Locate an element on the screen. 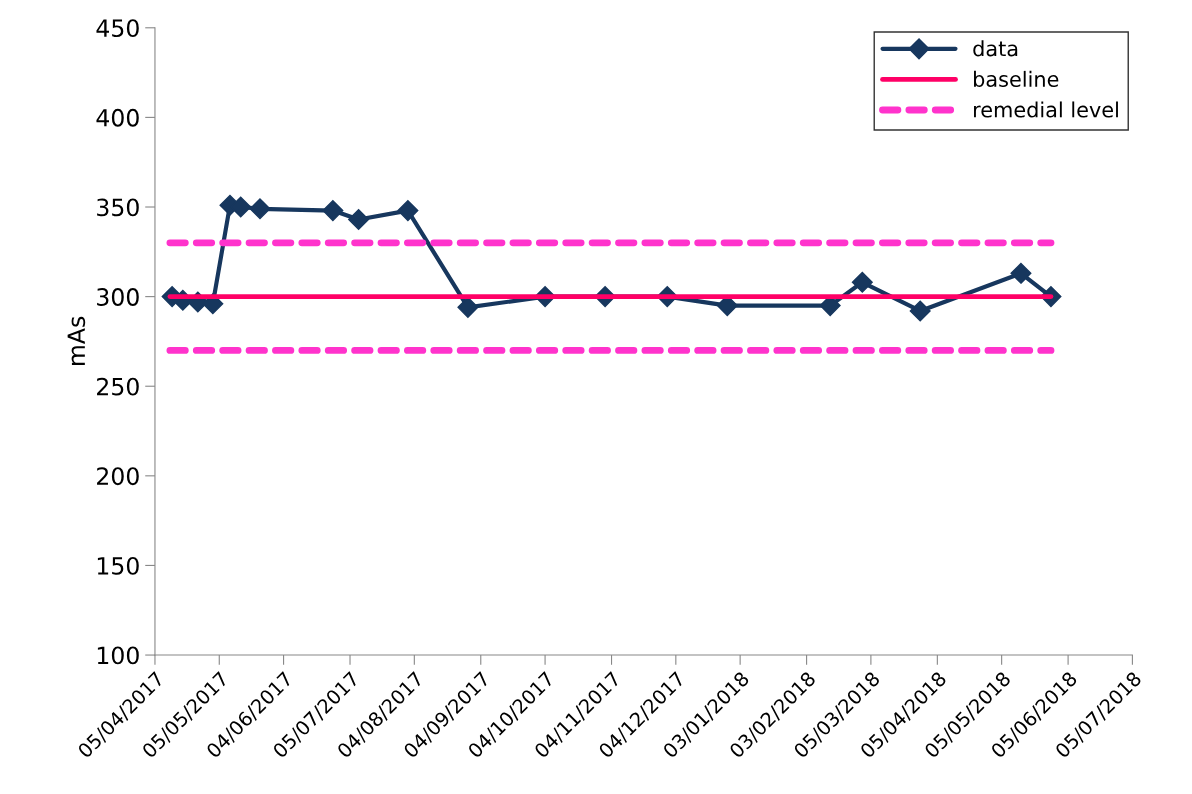  y-tick-label: 350 is located at coordinates (118, 207).